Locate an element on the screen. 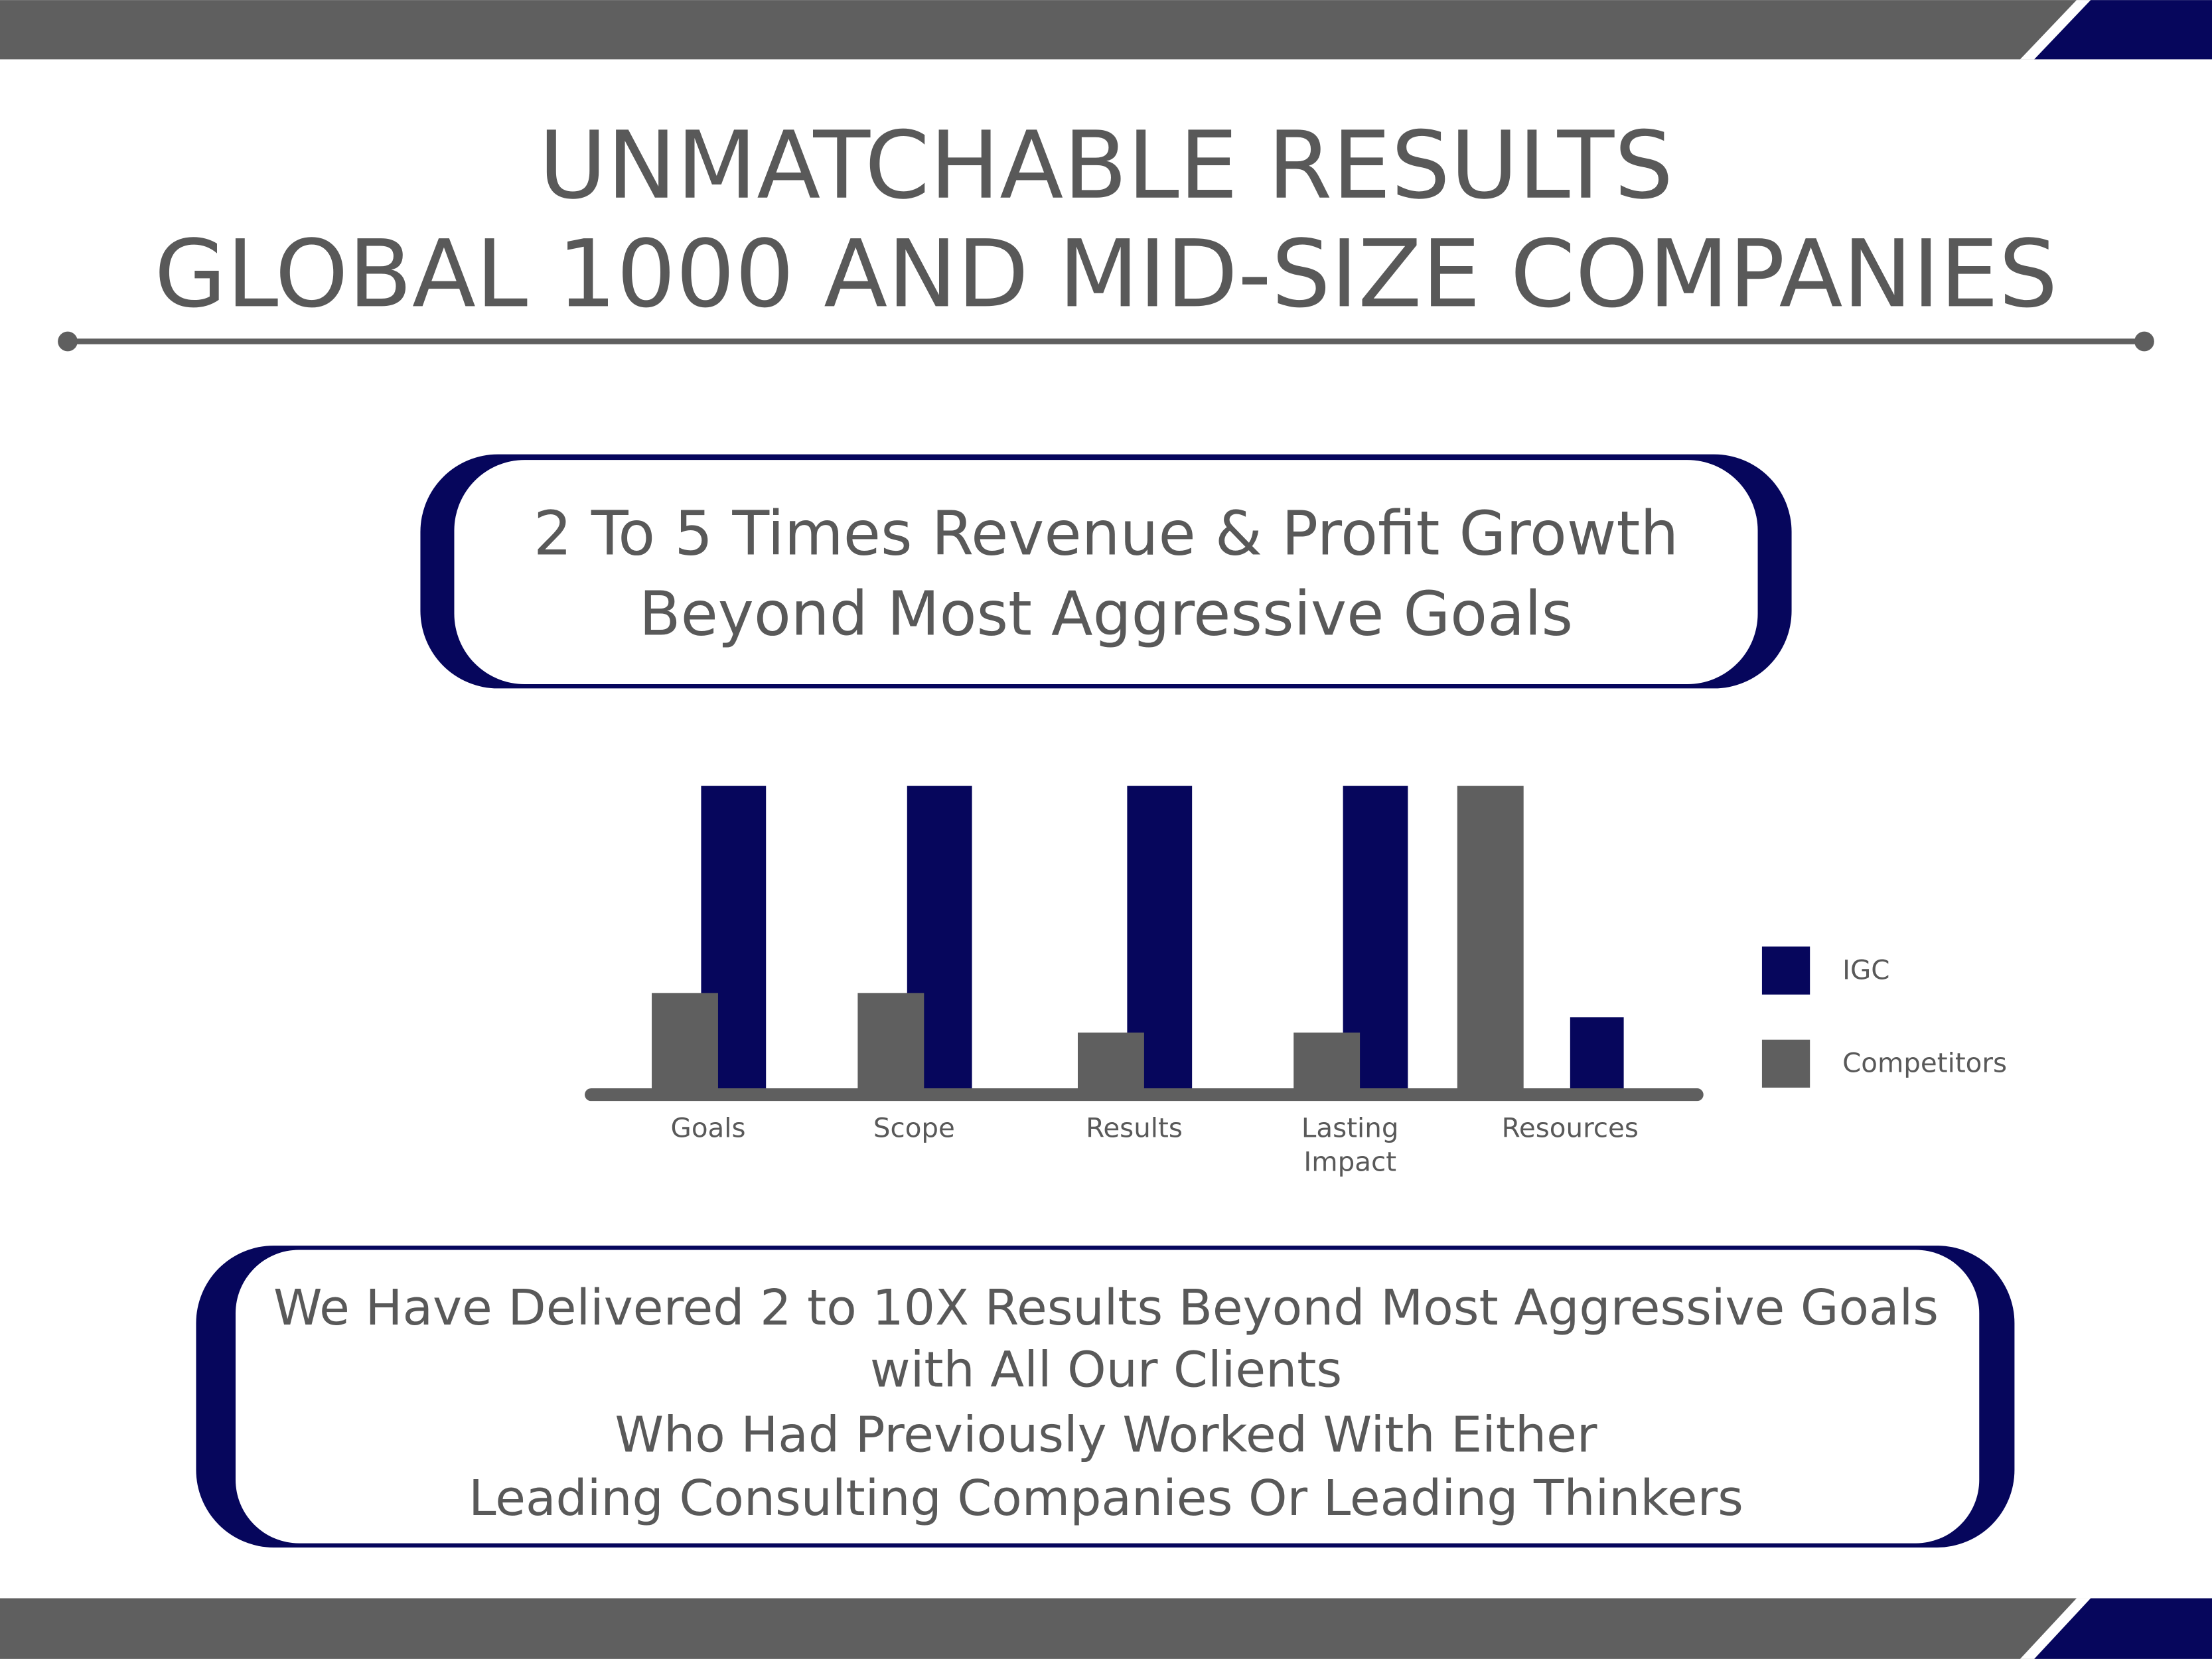 The height and width of the screenshot is (1659, 2212). x-tick-label: Goals is located at coordinates (708, 1129).